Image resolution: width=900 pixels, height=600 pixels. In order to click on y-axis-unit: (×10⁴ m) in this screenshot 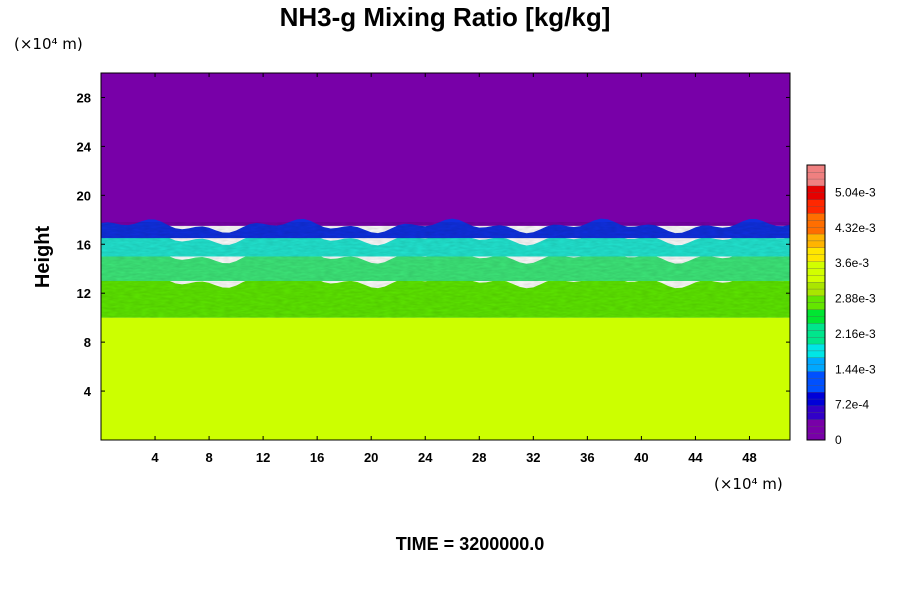, I will do `click(48, 44)`.